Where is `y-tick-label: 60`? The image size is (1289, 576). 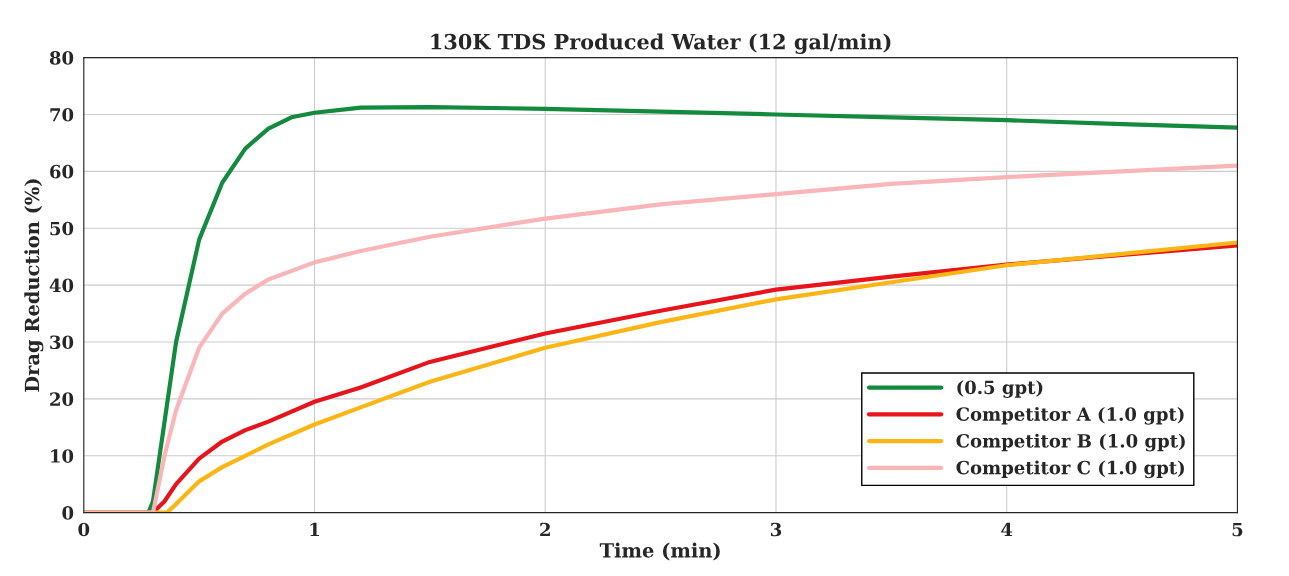 y-tick-label: 60 is located at coordinates (62, 171).